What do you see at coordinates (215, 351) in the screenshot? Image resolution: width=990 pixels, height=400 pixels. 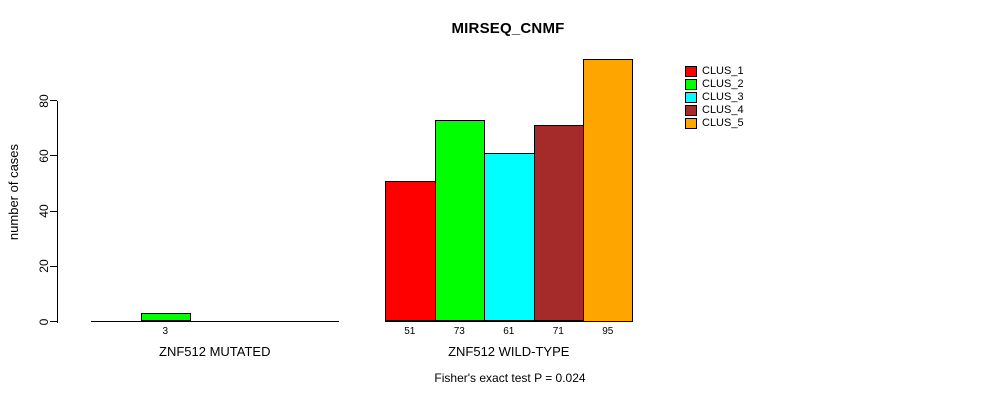 I see `group-label: ZNF512 MUTATED` at bounding box center [215, 351].